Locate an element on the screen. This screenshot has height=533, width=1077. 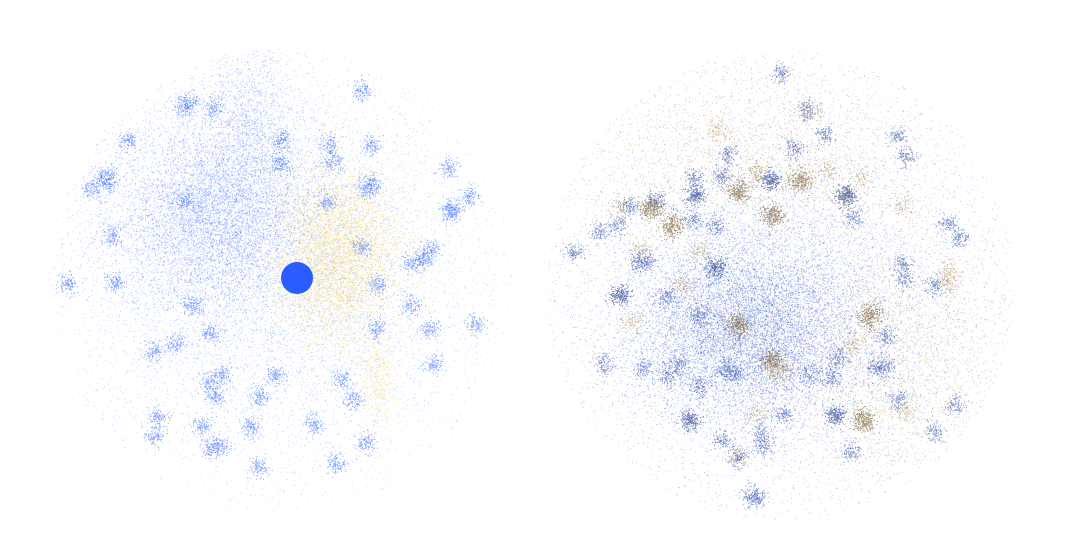
hub-node is located at coordinates (297, 278).